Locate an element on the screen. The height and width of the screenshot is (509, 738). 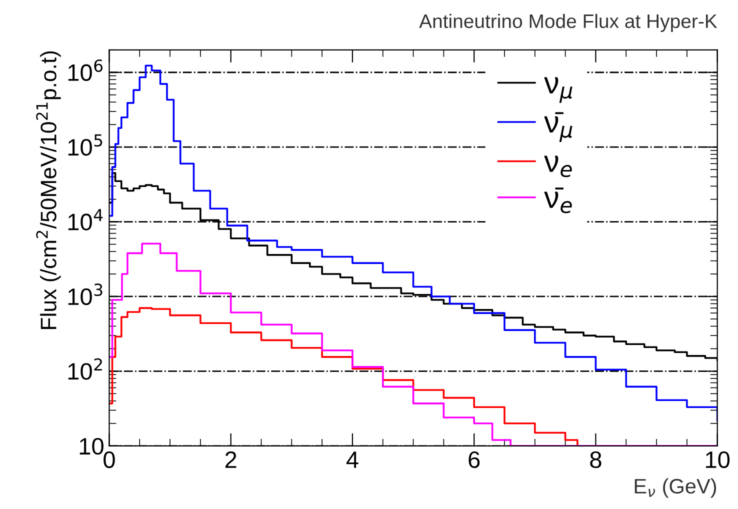
legend-label: ν̄$_{μ}$ is located at coordinates (558, 127).